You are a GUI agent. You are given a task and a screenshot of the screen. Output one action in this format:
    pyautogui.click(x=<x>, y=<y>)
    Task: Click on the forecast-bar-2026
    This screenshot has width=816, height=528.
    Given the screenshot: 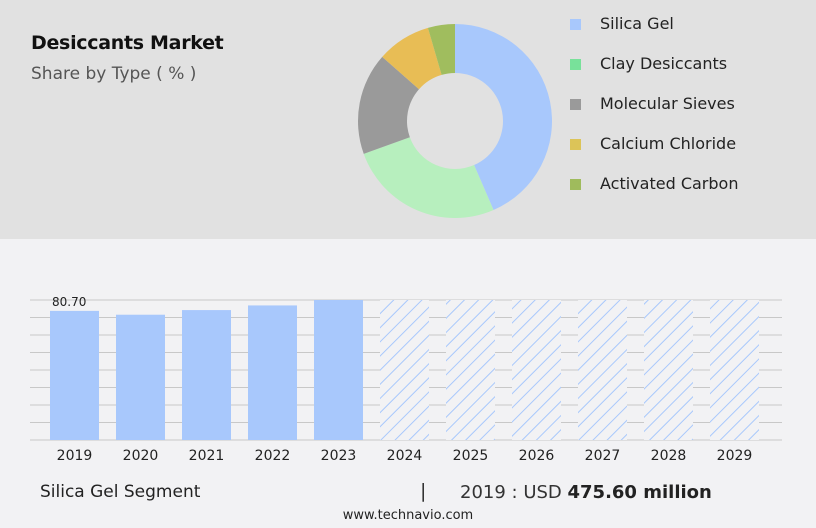 What is the action you would take?
    pyautogui.click(x=536, y=370)
    